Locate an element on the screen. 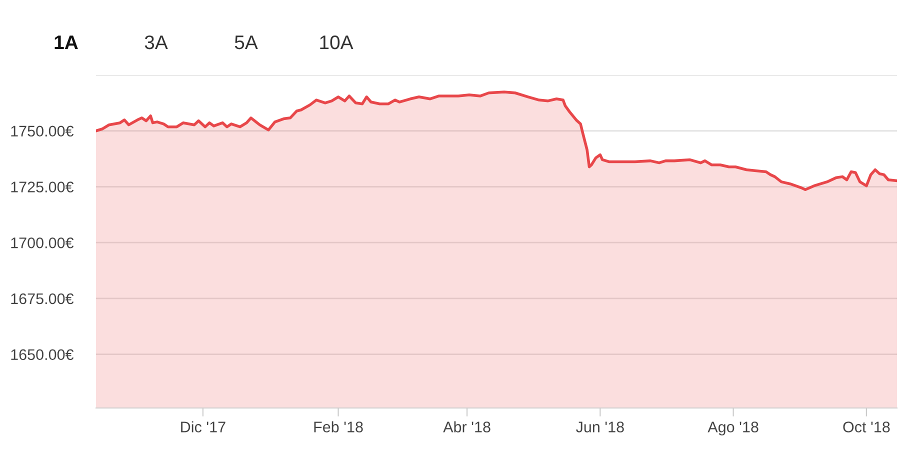 The width and height of the screenshot is (923, 461). y-tick-label: 1675.00€ is located at coordinates (42, 298).